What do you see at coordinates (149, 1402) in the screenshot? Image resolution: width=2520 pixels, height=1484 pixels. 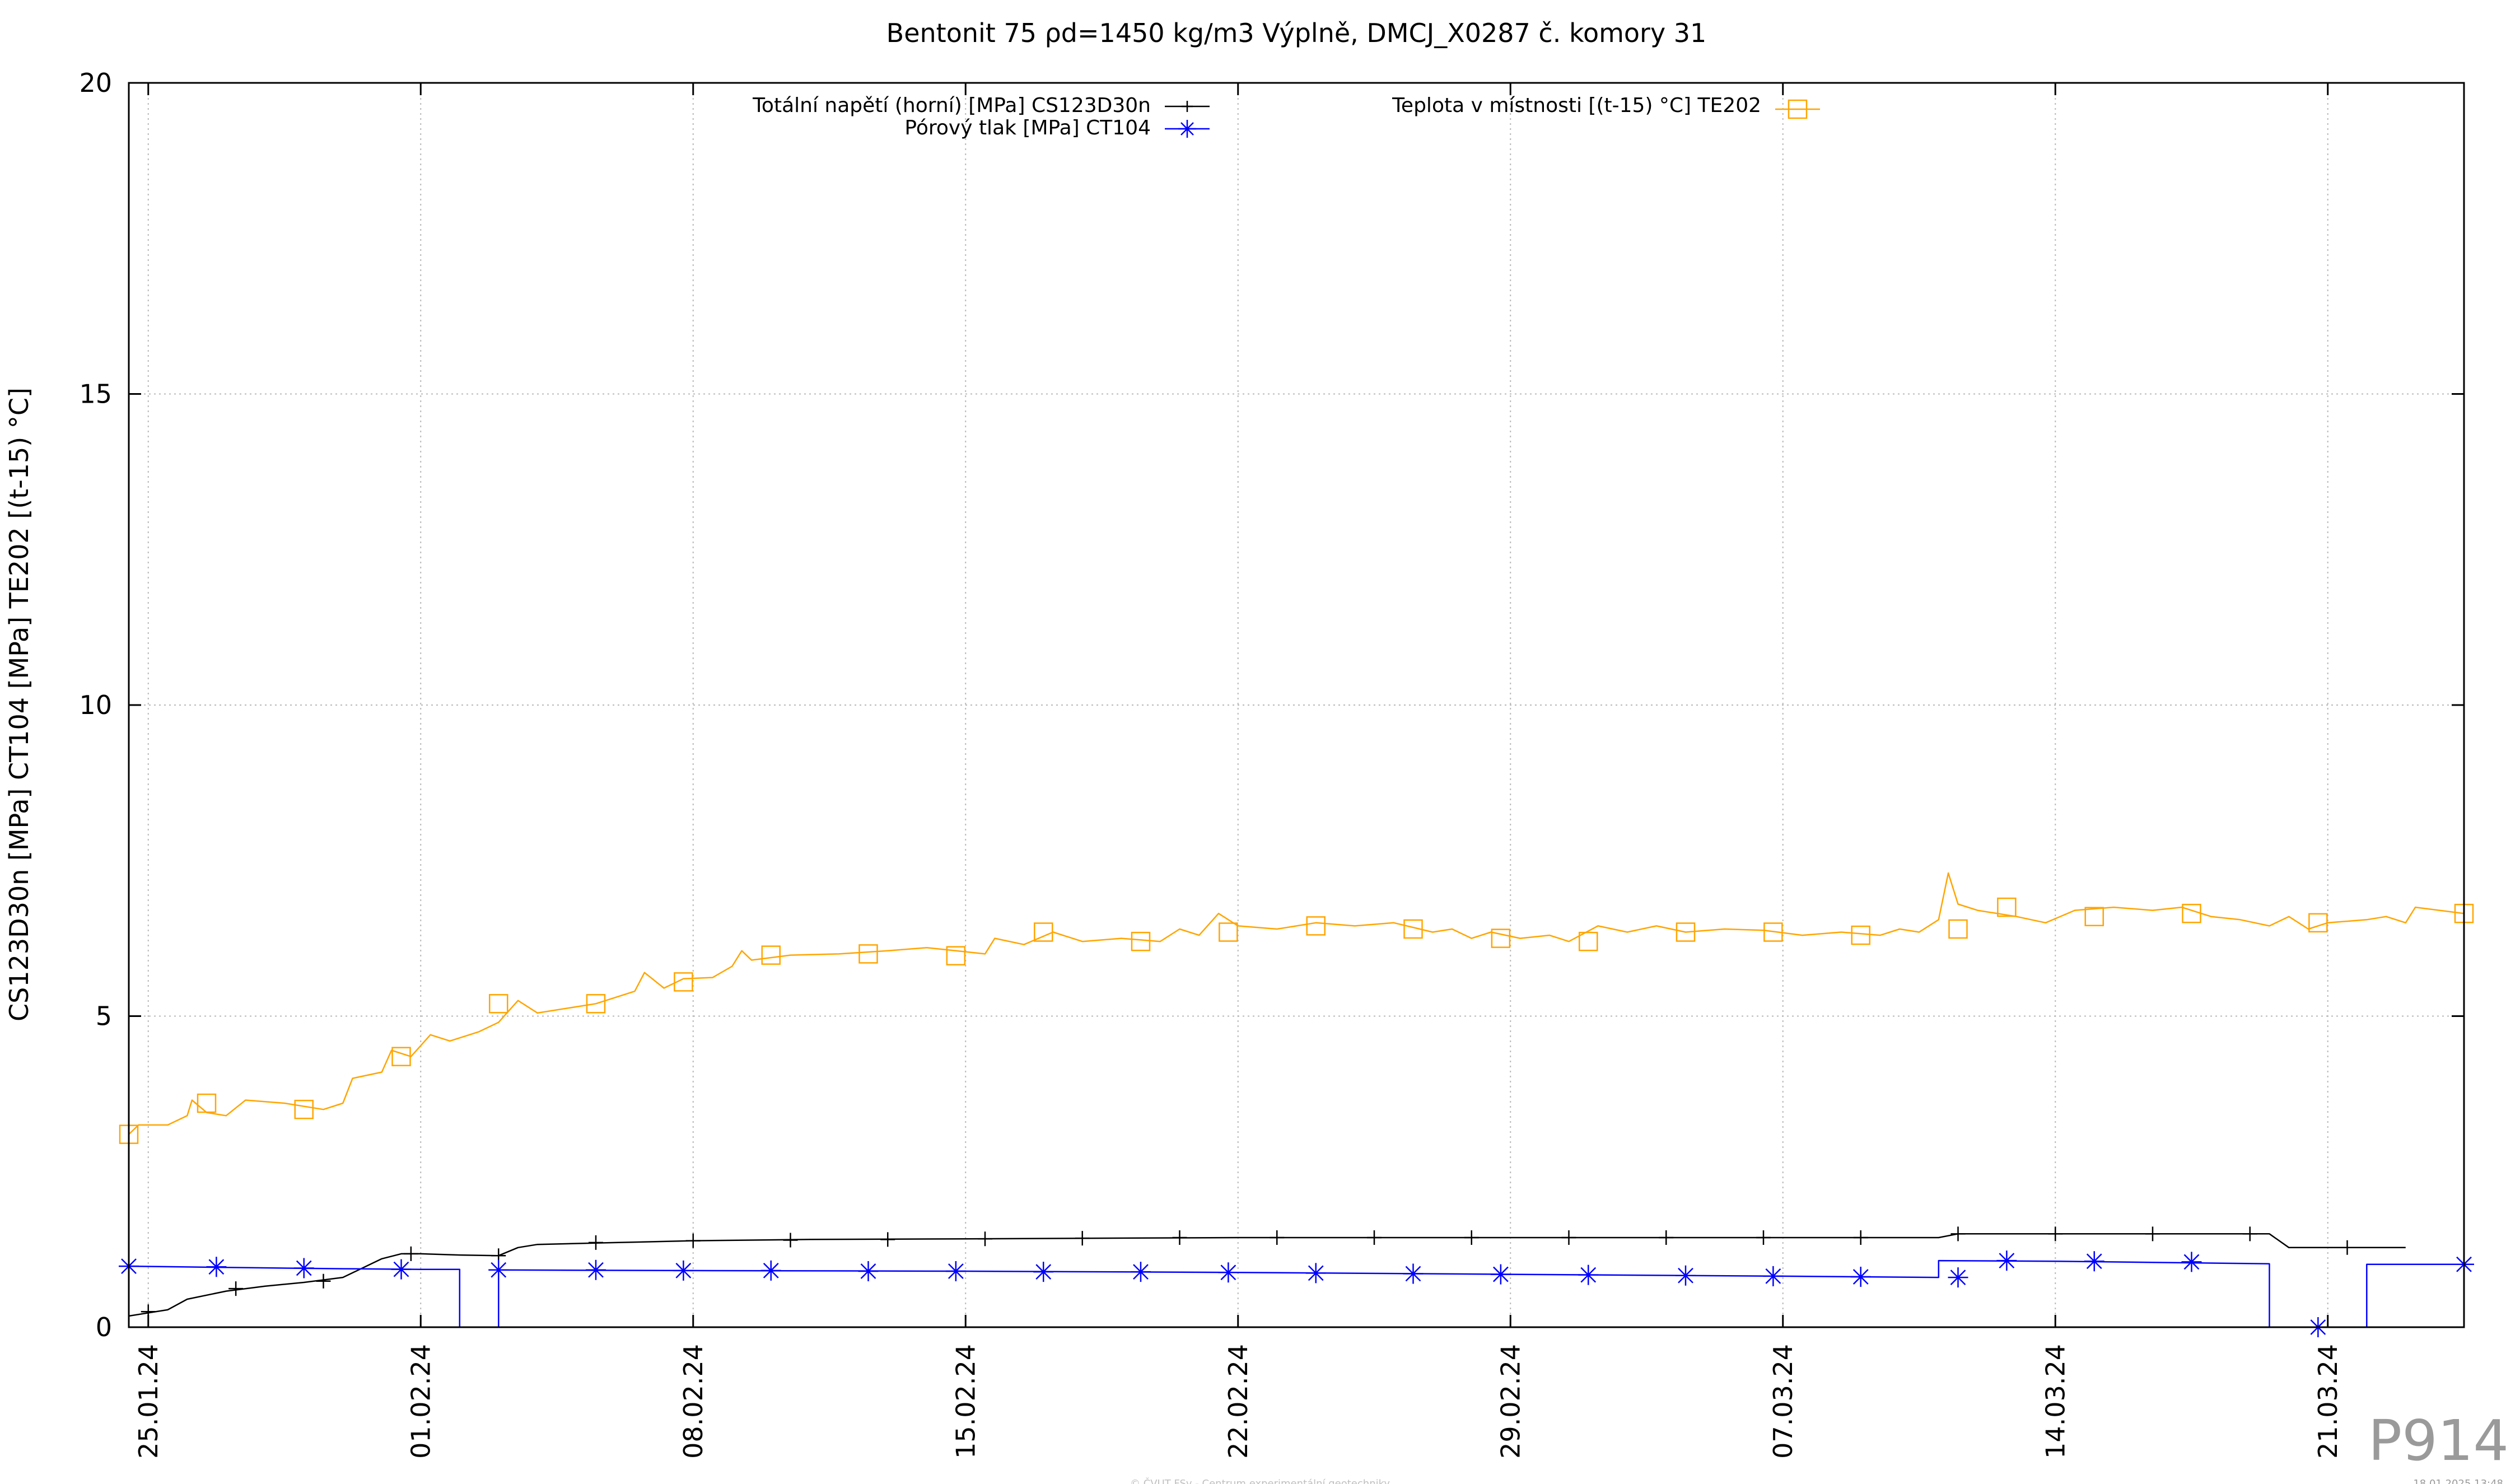 I see `x-tick-label: 25.01.24` at bounding box center [149, 1402].